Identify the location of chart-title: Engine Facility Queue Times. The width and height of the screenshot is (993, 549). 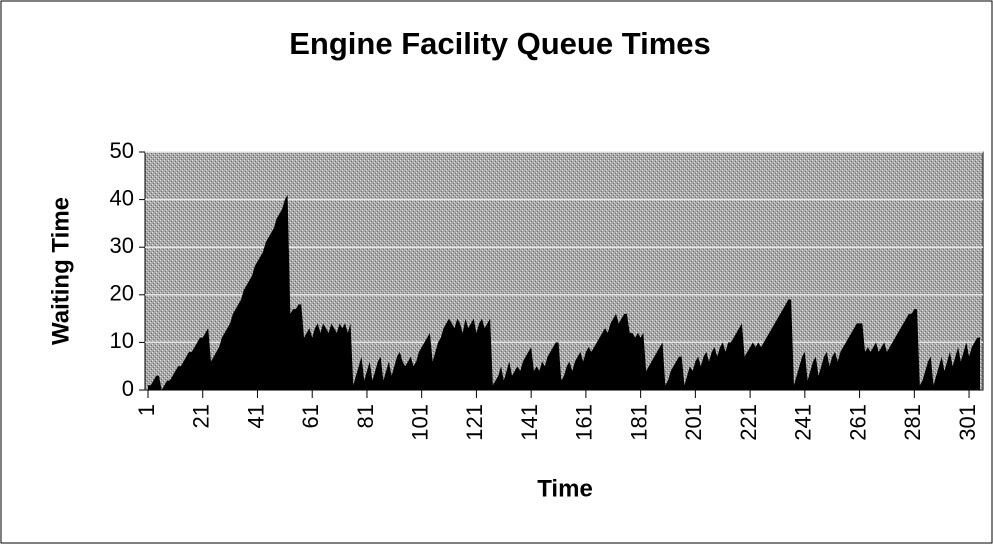
(500, 43).